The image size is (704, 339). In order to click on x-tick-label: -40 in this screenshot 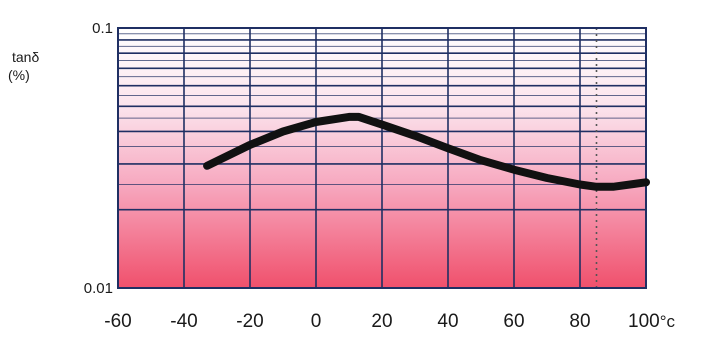, I will do `click(183, 321)`.